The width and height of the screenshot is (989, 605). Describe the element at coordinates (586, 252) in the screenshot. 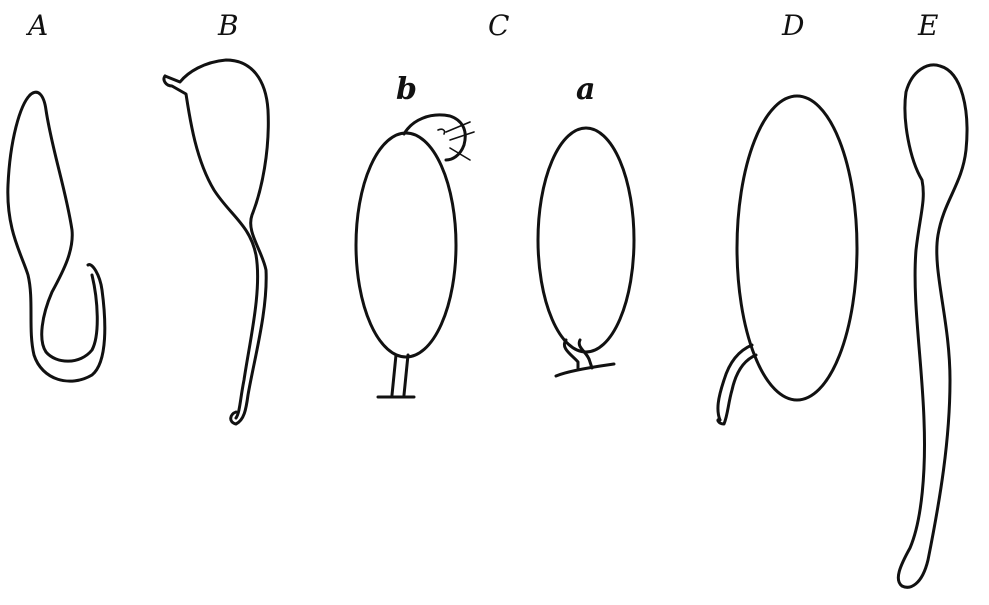

I see `figure-C-a-outline` at that location.